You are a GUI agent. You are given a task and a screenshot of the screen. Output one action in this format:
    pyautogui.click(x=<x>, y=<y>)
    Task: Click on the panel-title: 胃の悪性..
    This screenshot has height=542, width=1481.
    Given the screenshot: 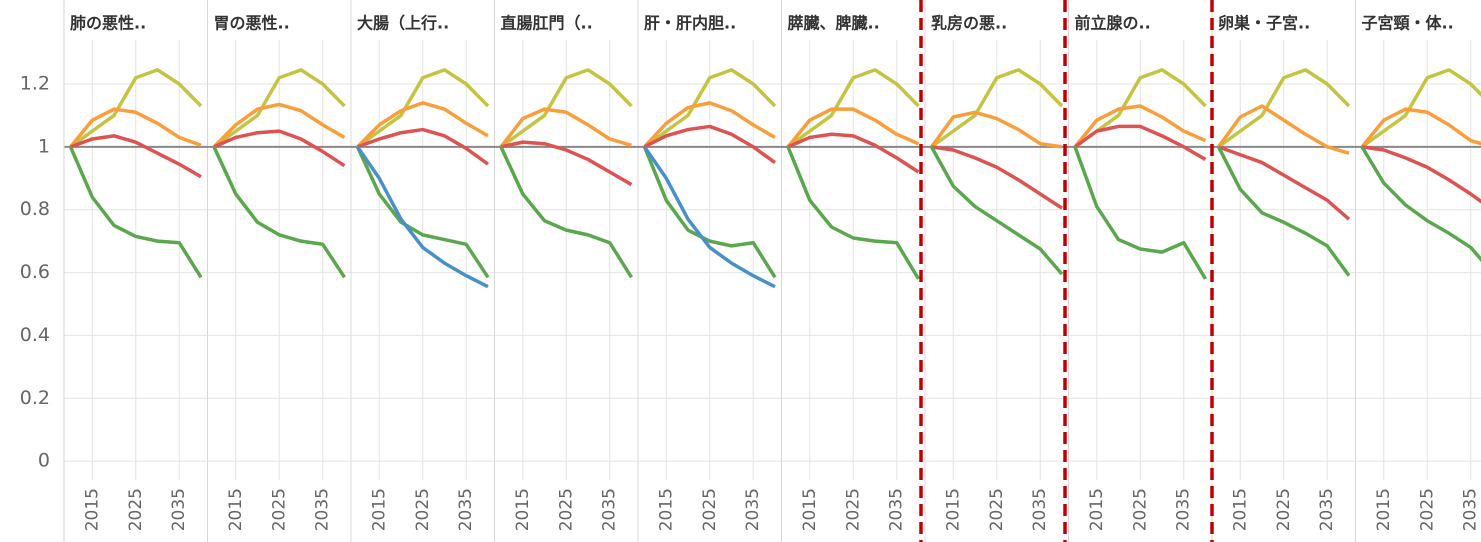 What is the action you would take?
    pyautogui.click(x=252, y=23)
    